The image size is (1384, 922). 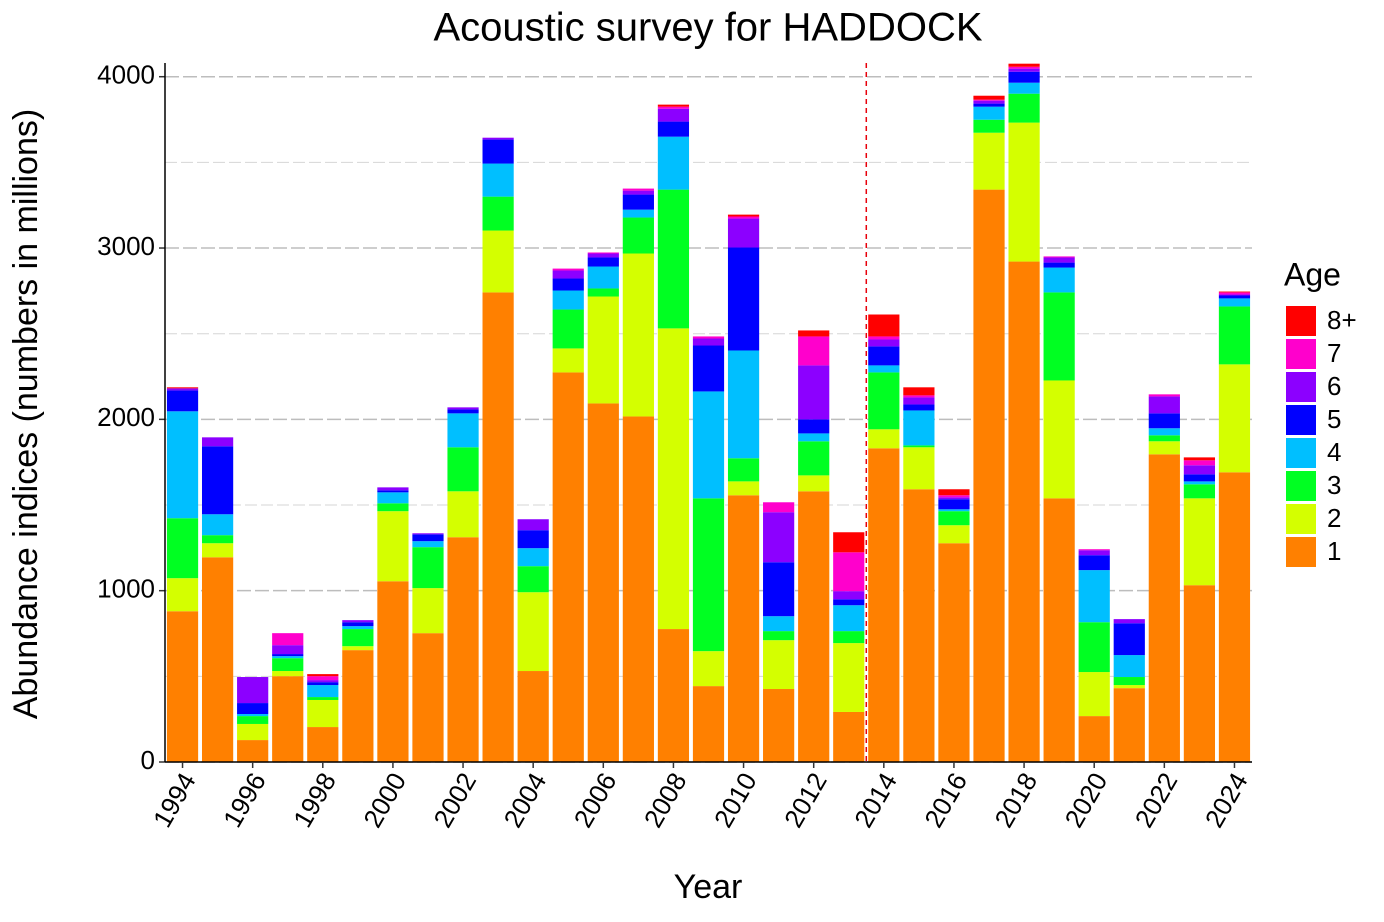 What do you see at coordinates (174, 799) in the screenshot?
I see `x-tick-label: 1994` at bounding box center [174, 799].